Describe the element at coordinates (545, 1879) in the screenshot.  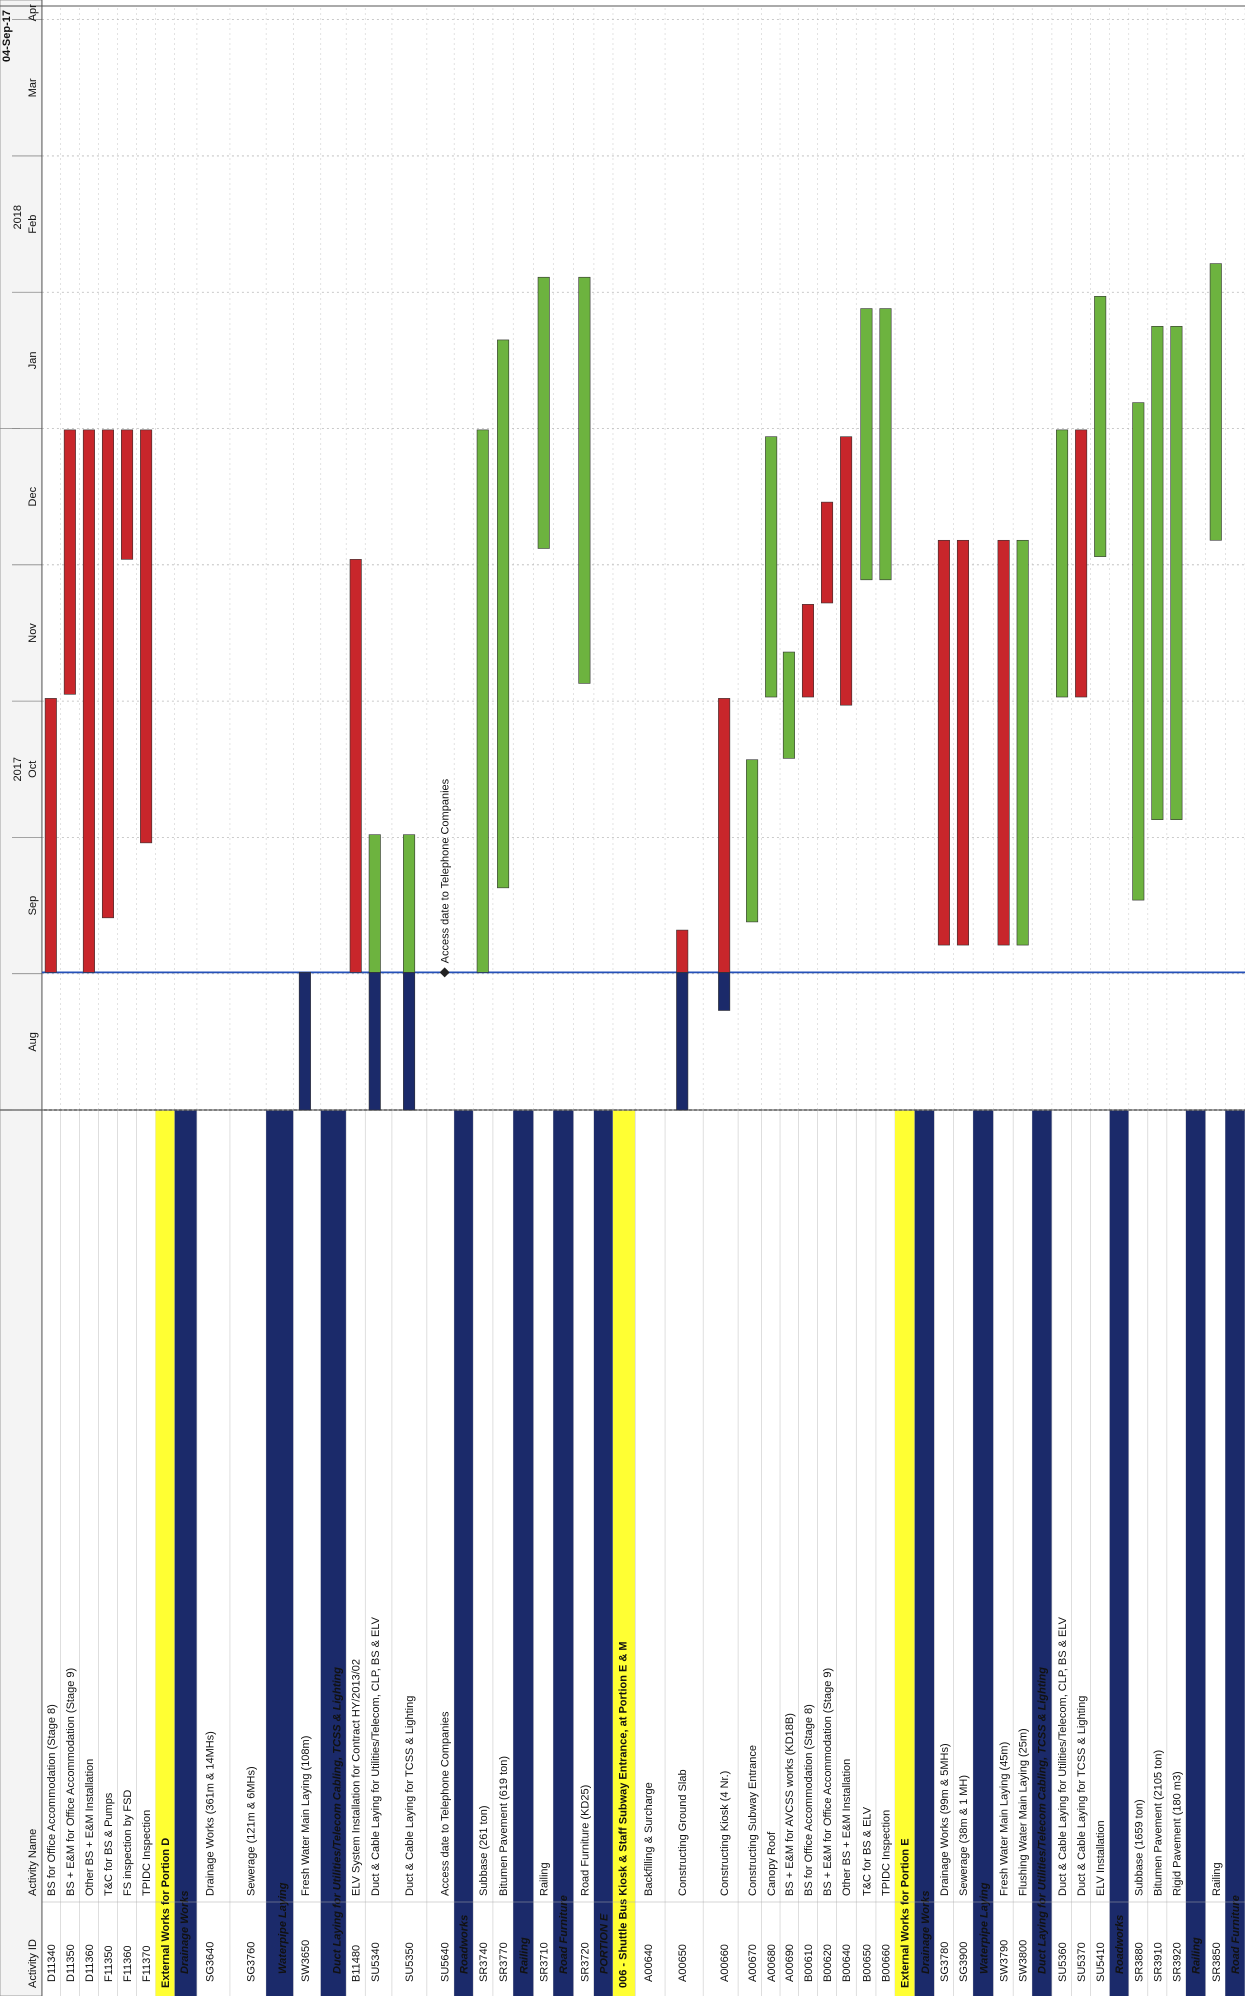
I see `activity-name: Railing` at that location.